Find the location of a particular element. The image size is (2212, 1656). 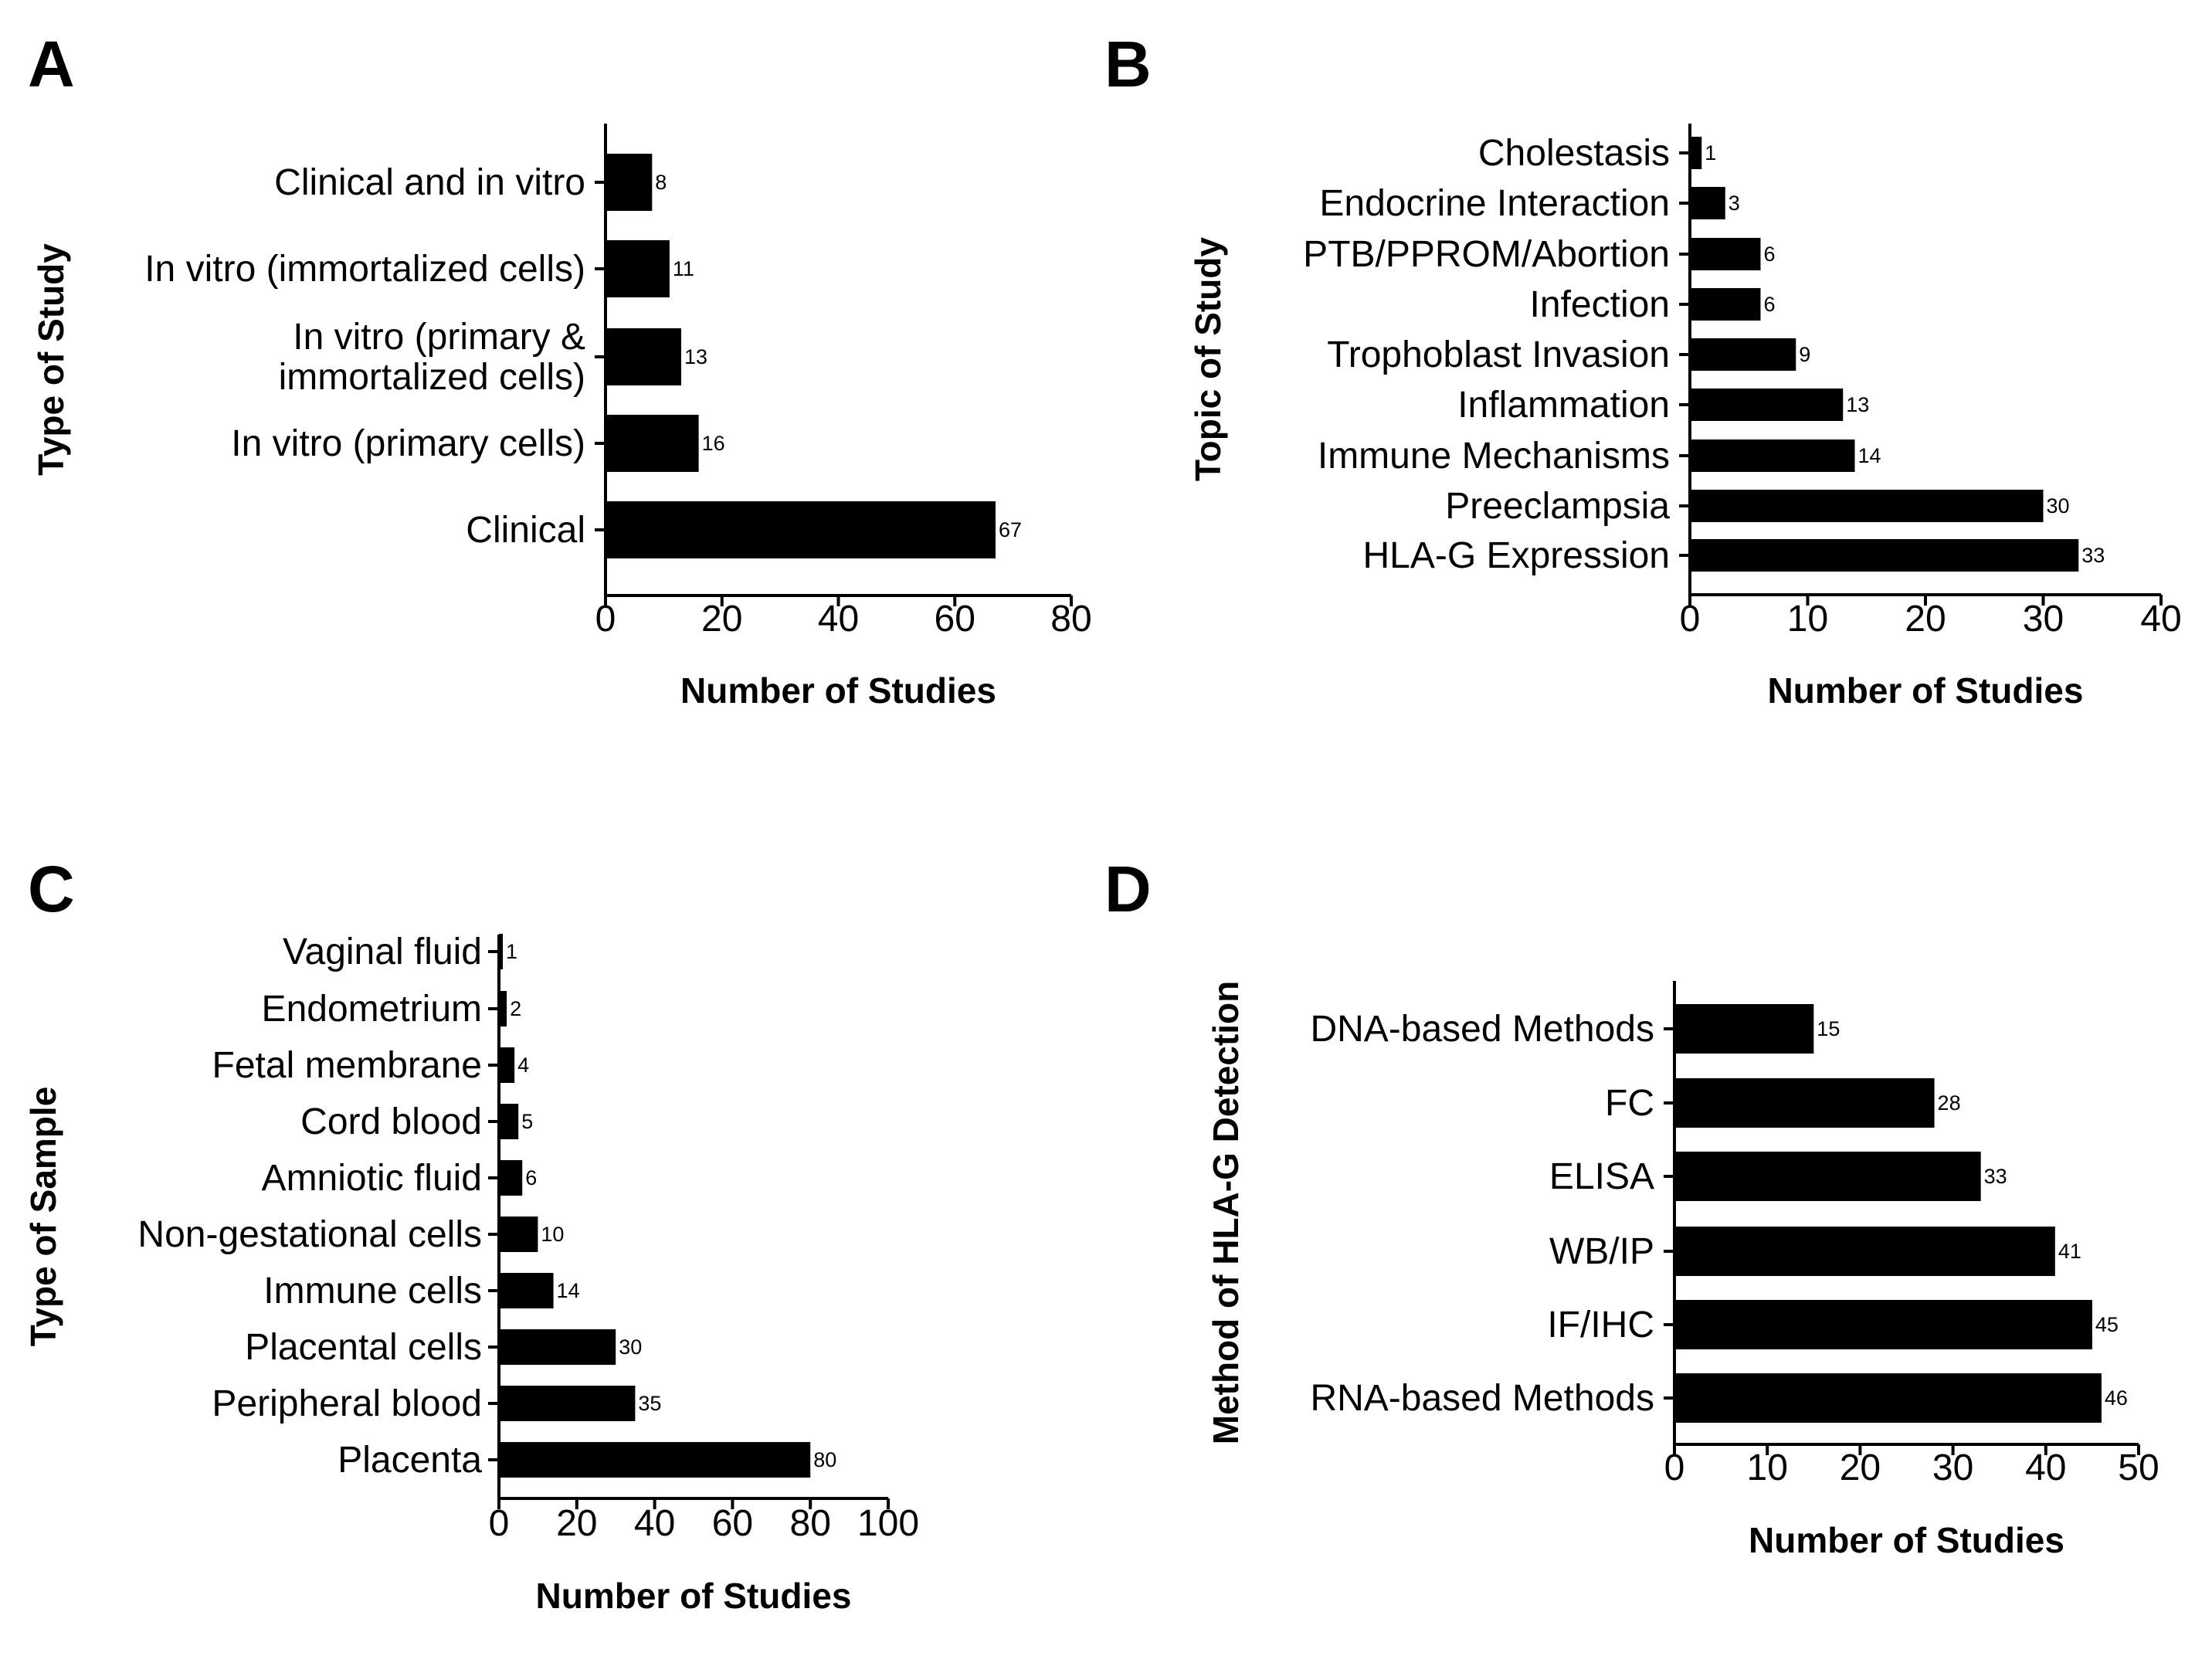

category-label: In vitro (primary & is located at coordinates (439, 337).